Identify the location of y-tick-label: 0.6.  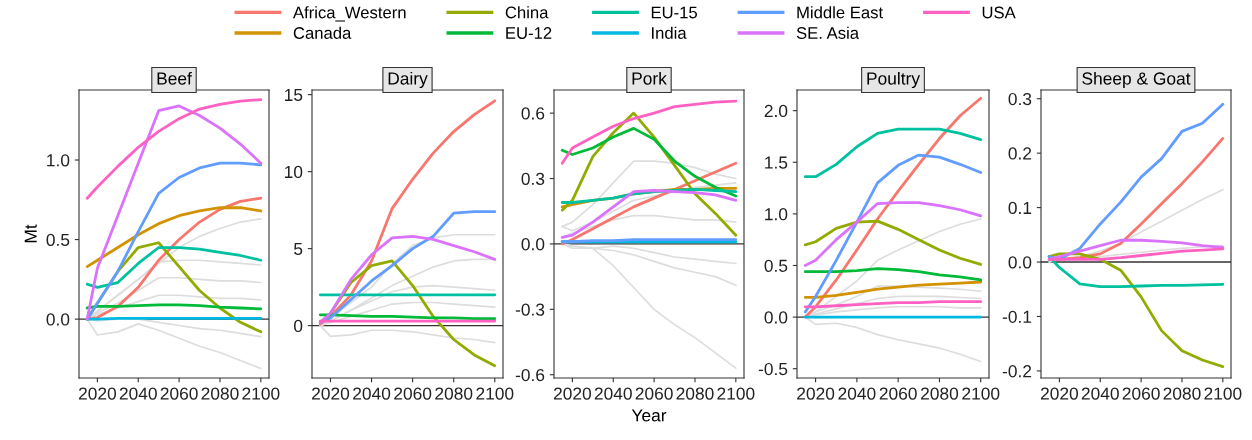
(533, 113).